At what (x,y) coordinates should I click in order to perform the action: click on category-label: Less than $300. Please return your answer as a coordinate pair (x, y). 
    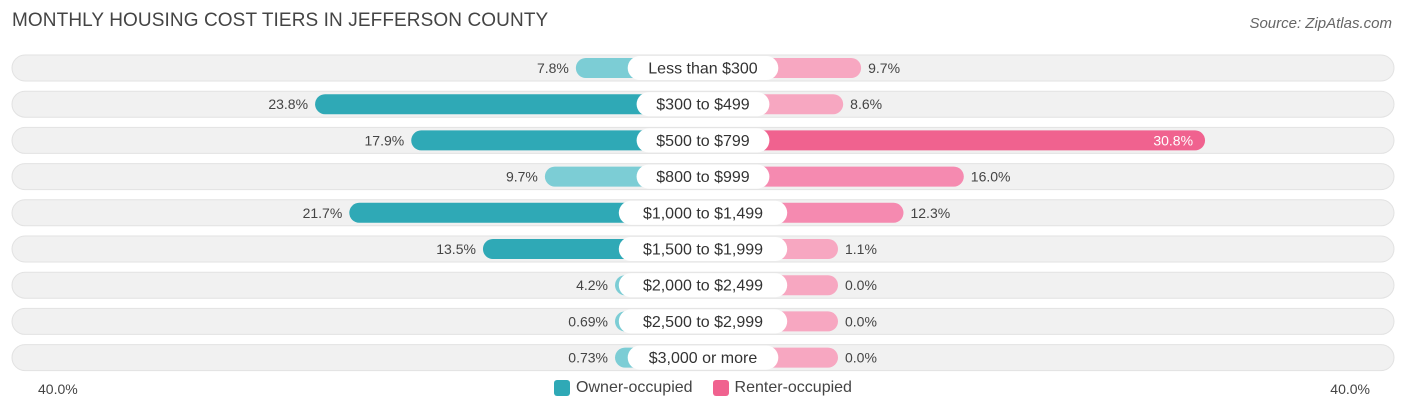
    Looking at the image, I should click on (703, 69).